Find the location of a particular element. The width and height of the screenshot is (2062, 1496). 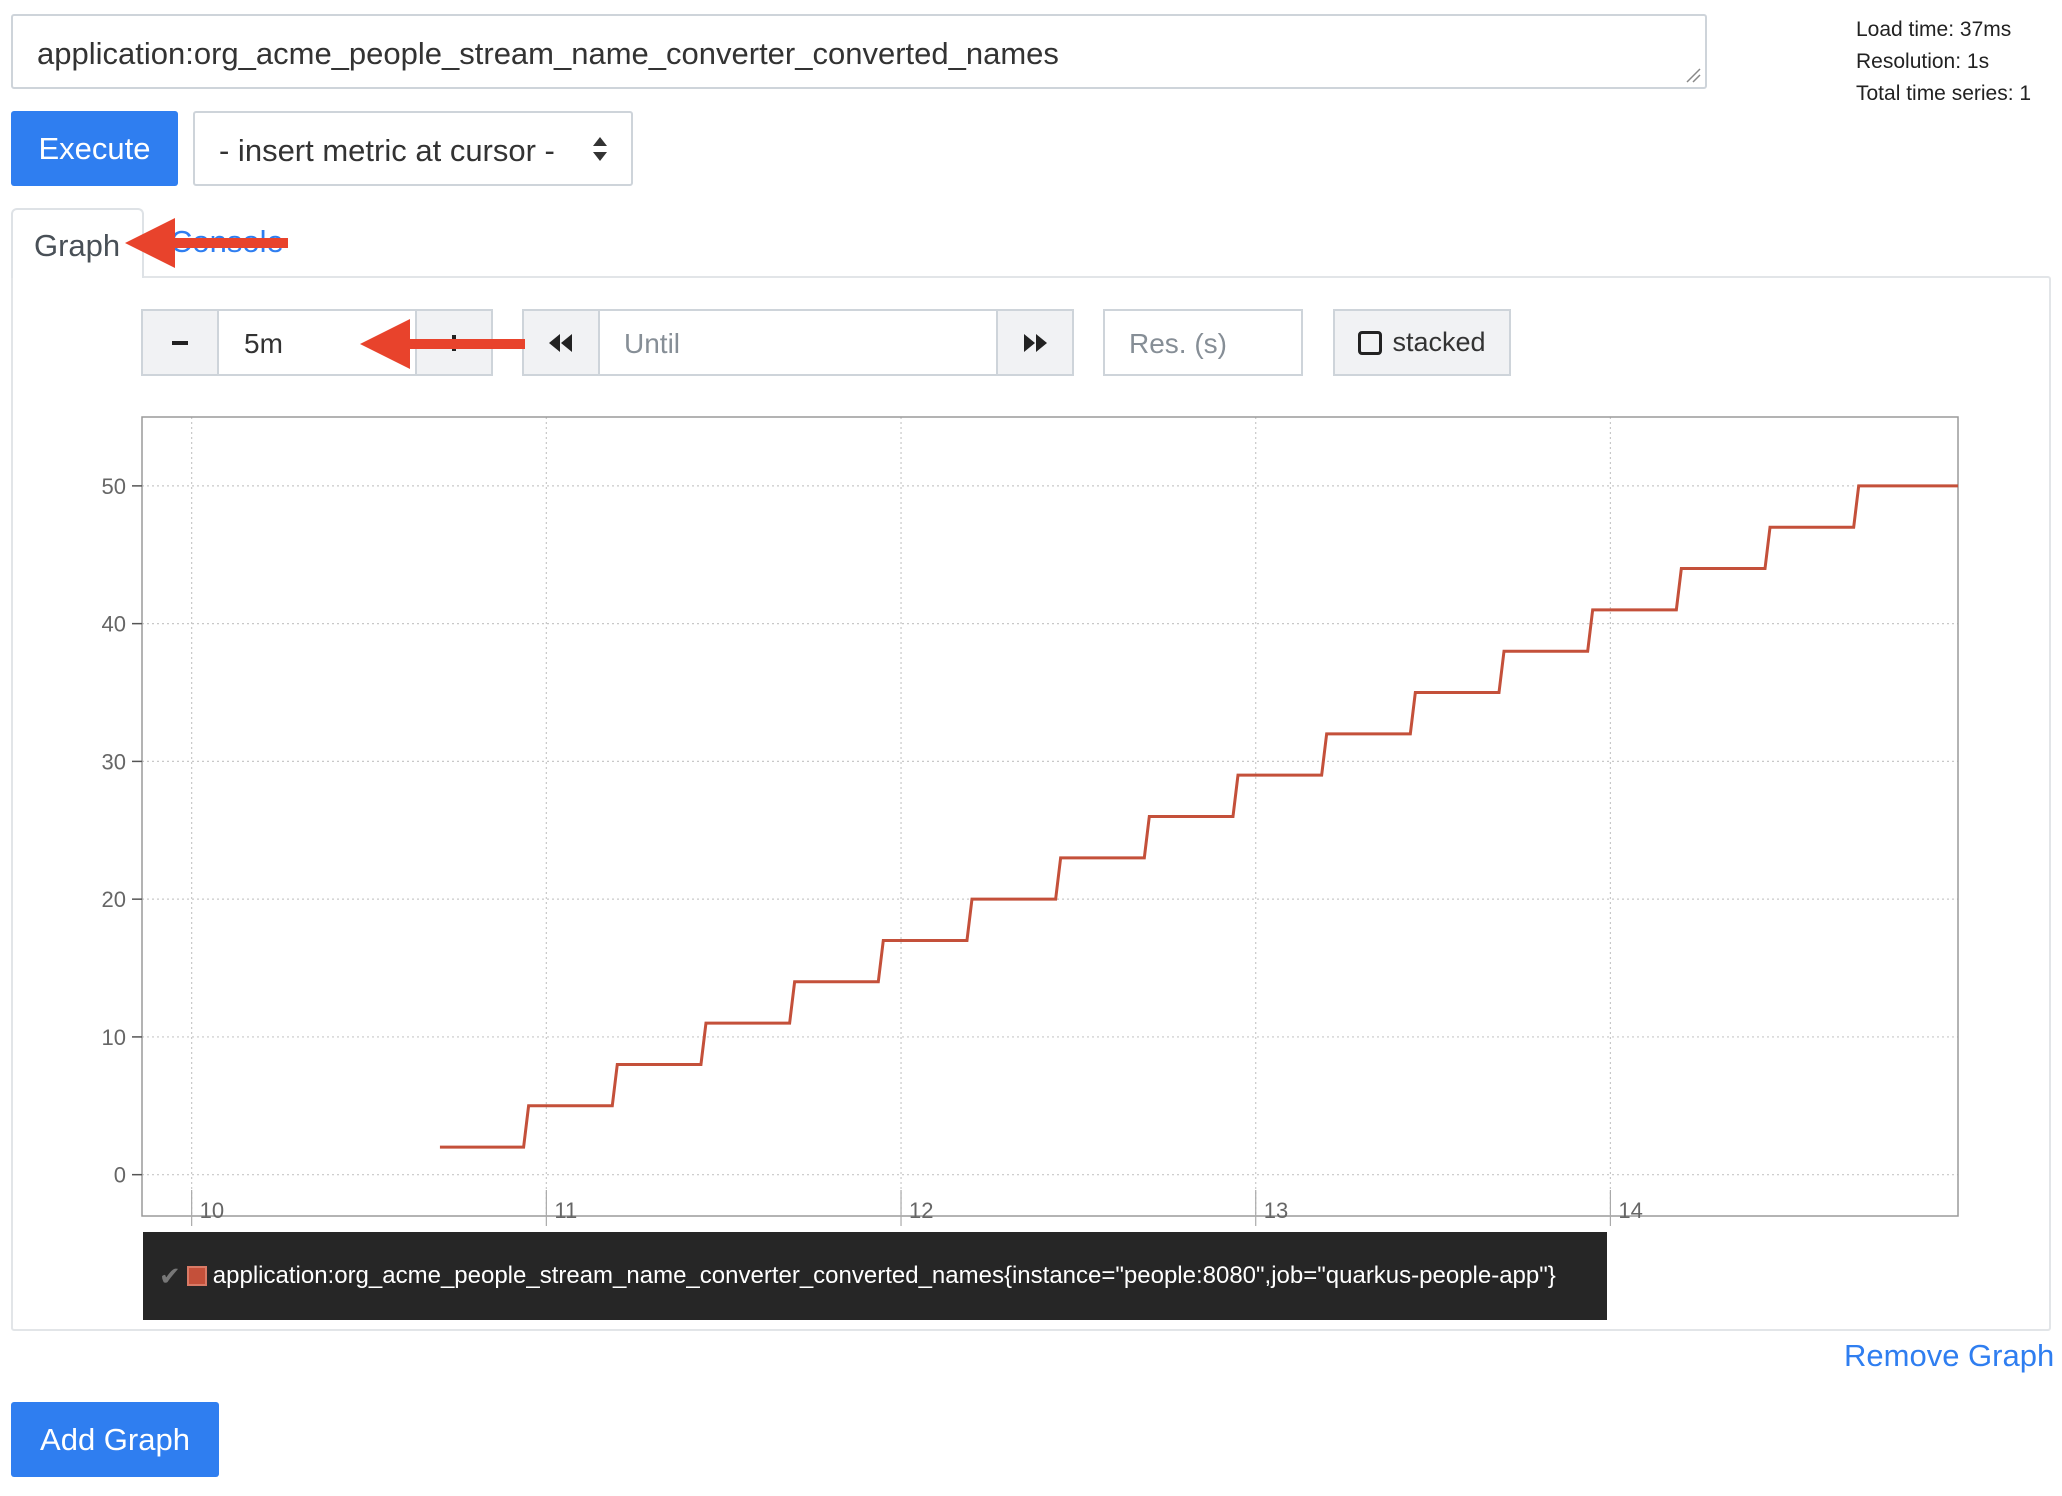

total-series-stat: Total time series: 1 is located at coordinates (1944, 93).